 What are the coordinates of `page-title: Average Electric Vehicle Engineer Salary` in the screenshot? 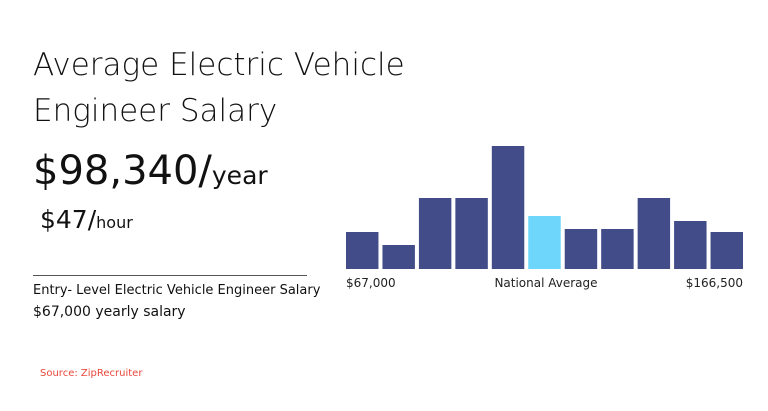 It's located at (219, 88).